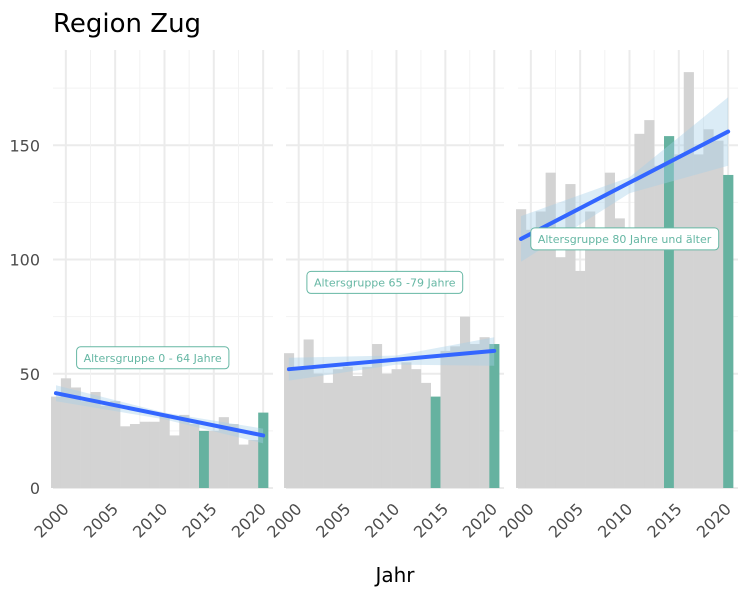  Describe the element at coordinates (35, 488) in the screenshot. I see `y-tick-label: 0` at that location.